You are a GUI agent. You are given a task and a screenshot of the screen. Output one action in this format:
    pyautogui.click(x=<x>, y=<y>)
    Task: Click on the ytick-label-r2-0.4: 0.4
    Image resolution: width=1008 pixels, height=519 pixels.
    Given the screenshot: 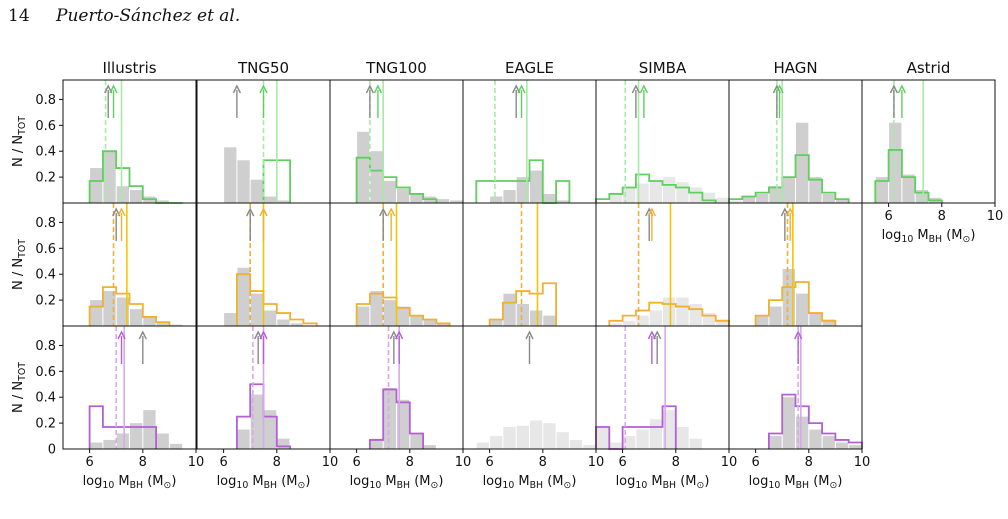 What is the action you would take?
    pyautogui.click(x=45, y=398)
    